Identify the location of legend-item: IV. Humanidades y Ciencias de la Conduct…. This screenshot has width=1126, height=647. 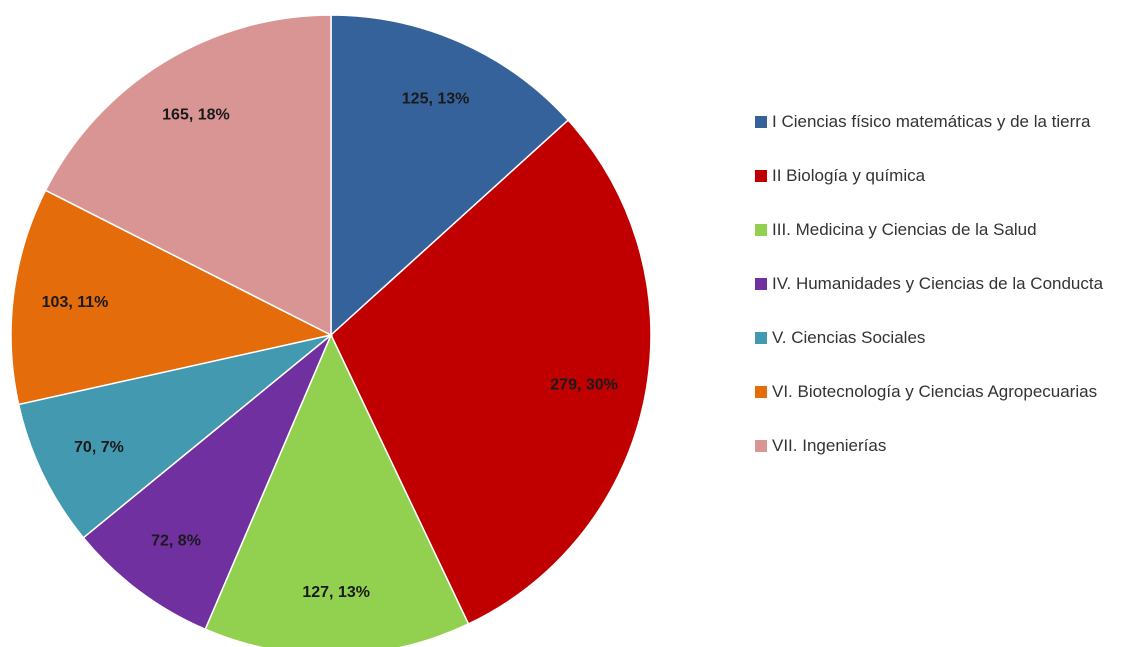
(940, 299).